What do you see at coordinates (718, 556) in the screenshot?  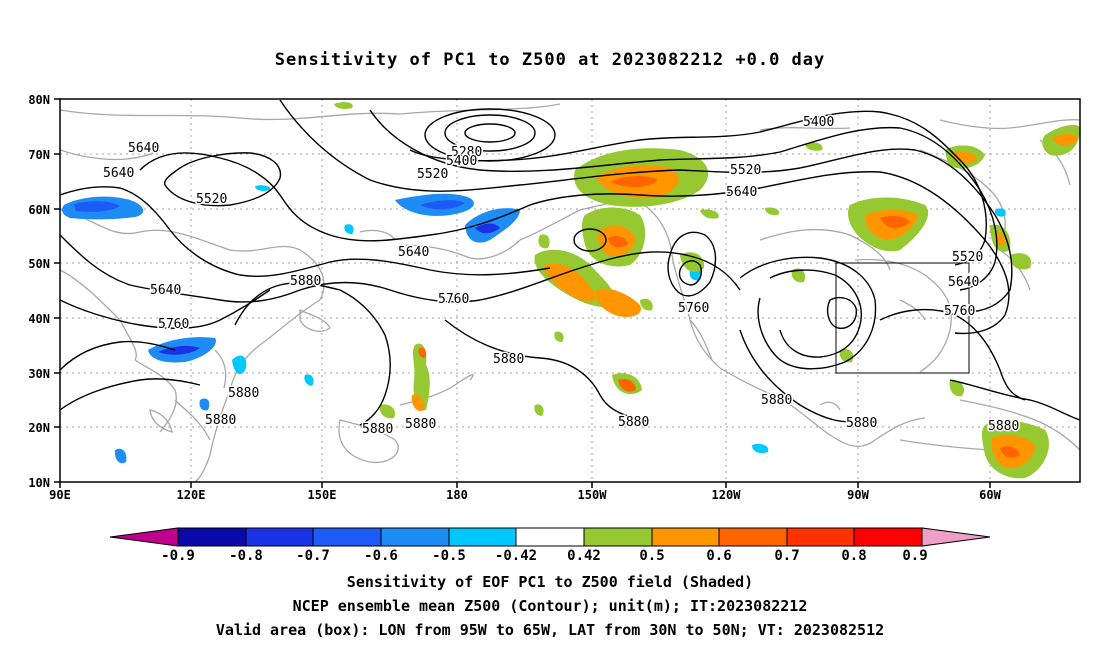 I see `colorbar-label: 0.6` at bounding box center [718, 556].